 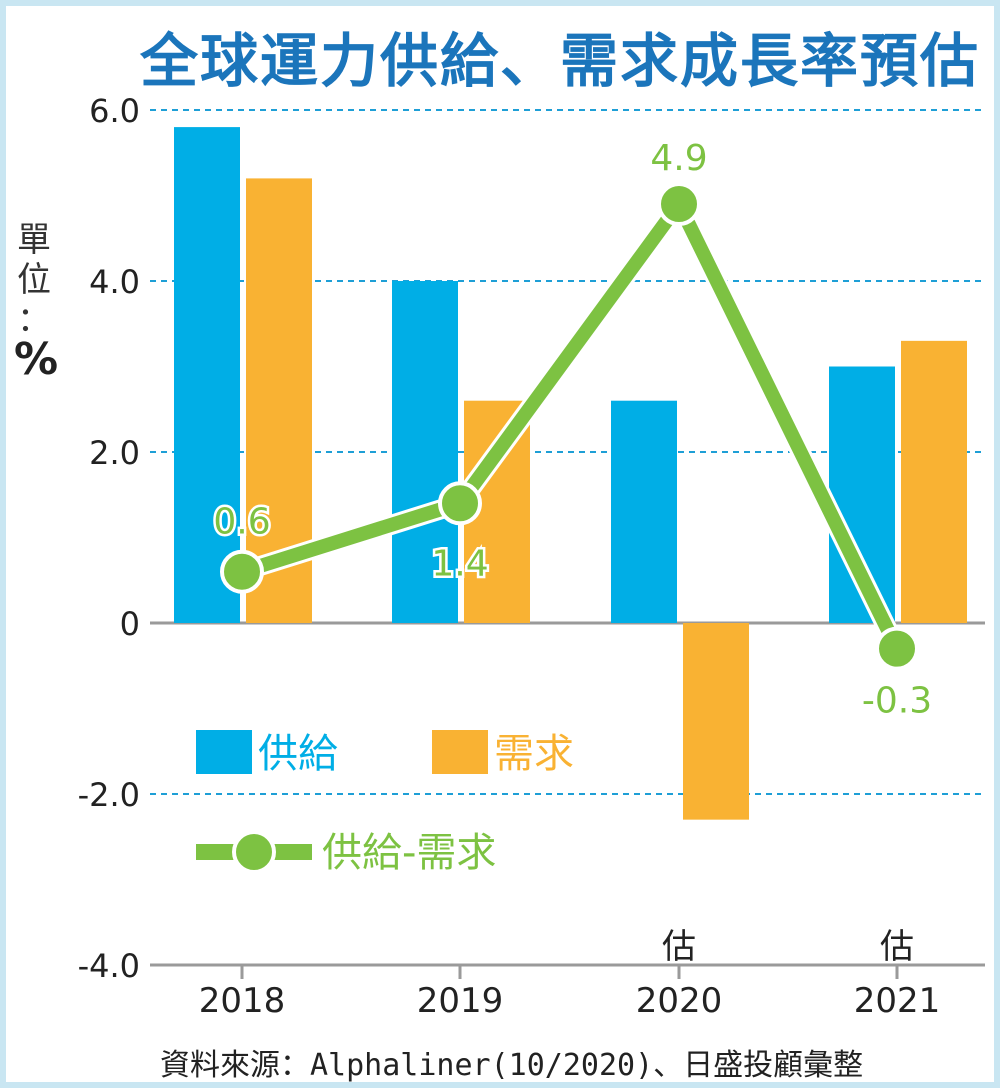 What do you see at coordinates (459, 563) in the screenshot?
I see `net-data-label: 1.4` at bounding box center [459, 563].